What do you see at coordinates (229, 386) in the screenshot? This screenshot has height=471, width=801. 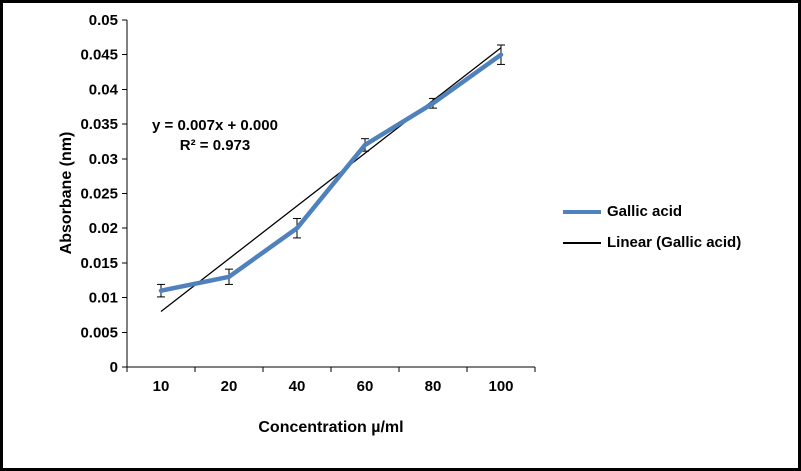 I see `svg-text: 20` at bounding box center [229, 386].